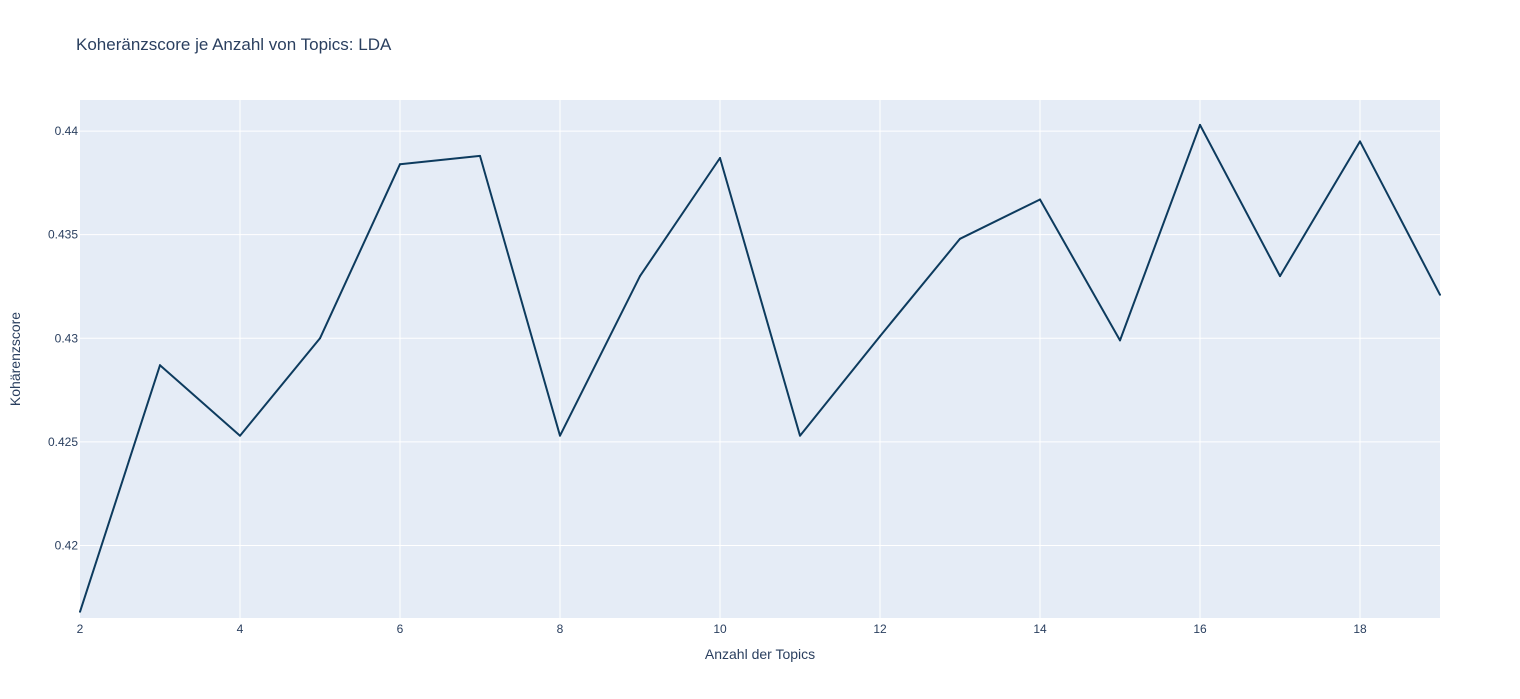 Image resolution: width=1520 pixels, height=699 pixels. What do you see at coordinates (1360, 629) in the screenshot?
I see `x-tick-label: 18` at bounding box center [1360, 629].